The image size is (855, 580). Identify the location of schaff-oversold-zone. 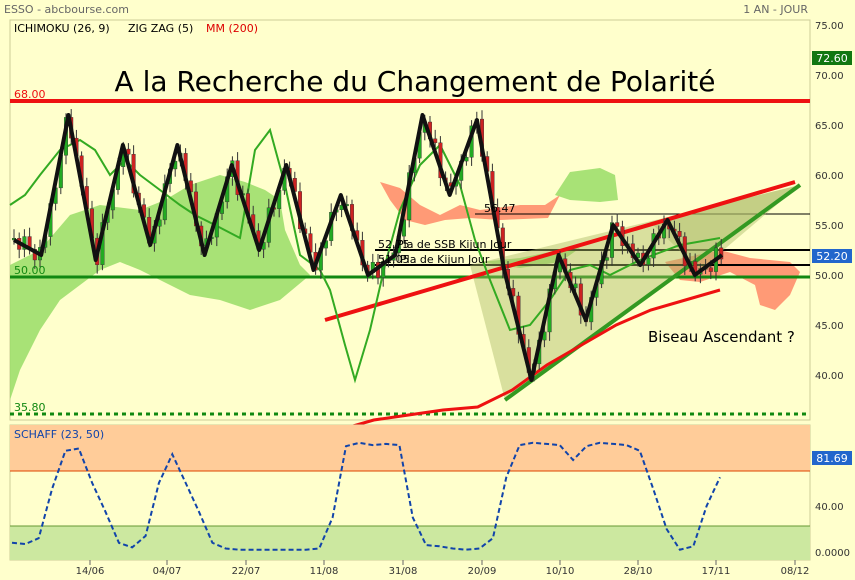
(410, 543).